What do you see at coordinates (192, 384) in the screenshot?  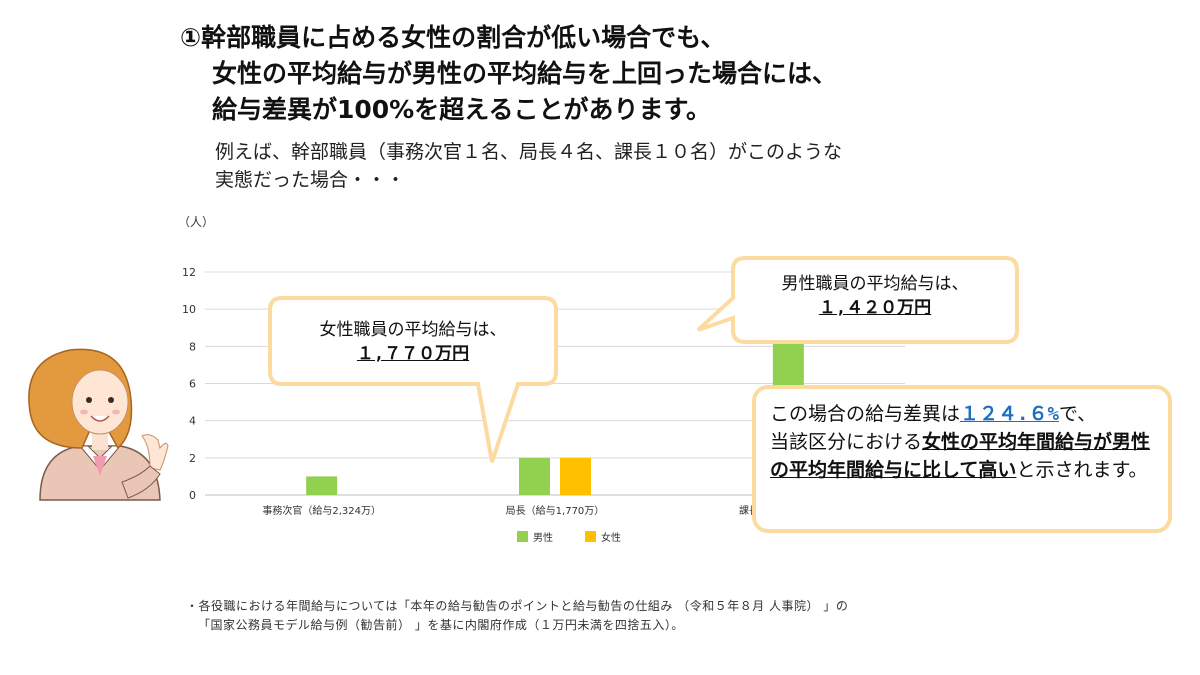 I see `y-tick-label: 6` at bounding box center [192, 384].